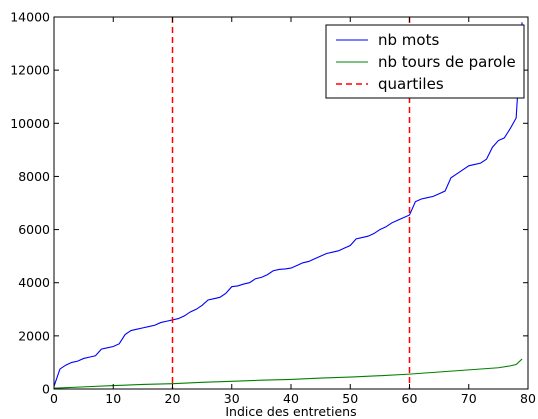 The image size is (538, 419). Describe the element at coordinates (528, 398) in the screenshot. I see `x-tick-label: 80` at that location.